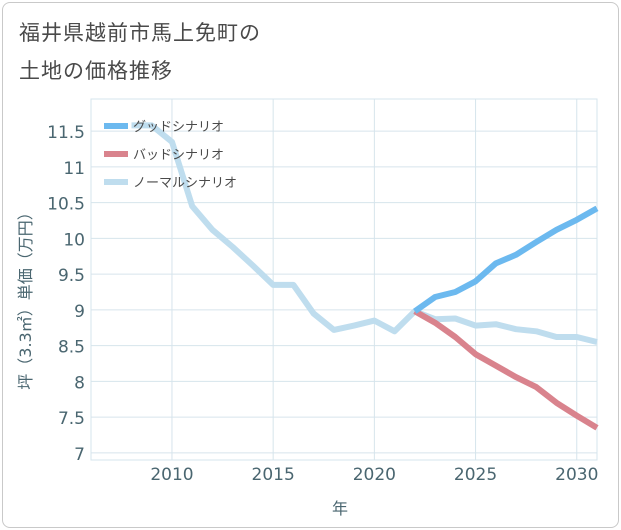  Describe the element at coordinates (71, 419) in the screenshot. I see `y-tick-label: 7.5` at that location.